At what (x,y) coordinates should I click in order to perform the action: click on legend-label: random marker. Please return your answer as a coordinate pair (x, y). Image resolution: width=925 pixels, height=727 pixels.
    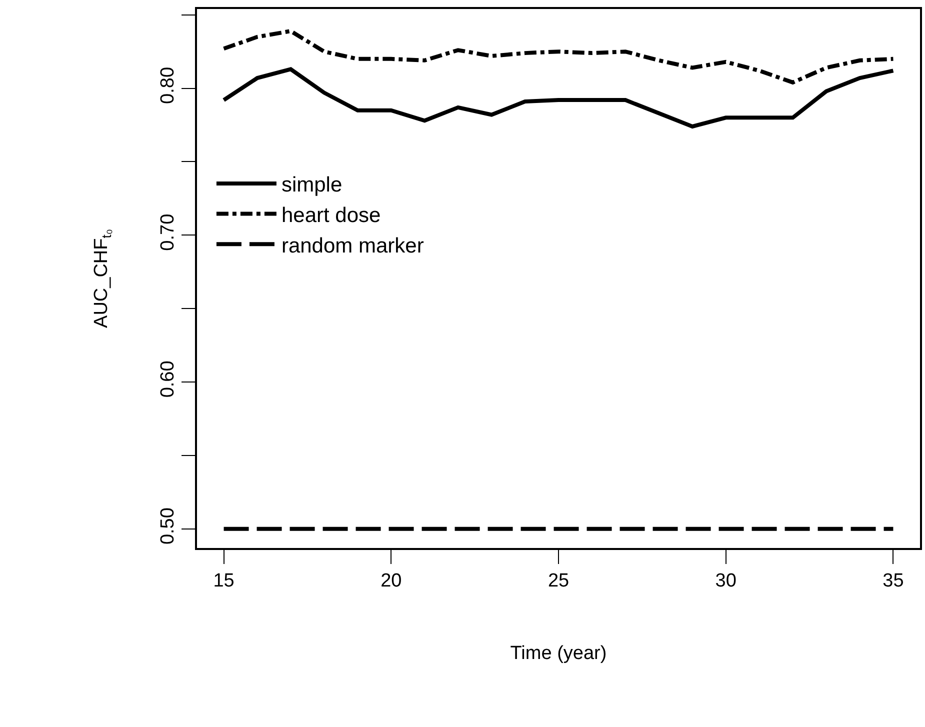
    Looking at the image, I should click on (352, 246).